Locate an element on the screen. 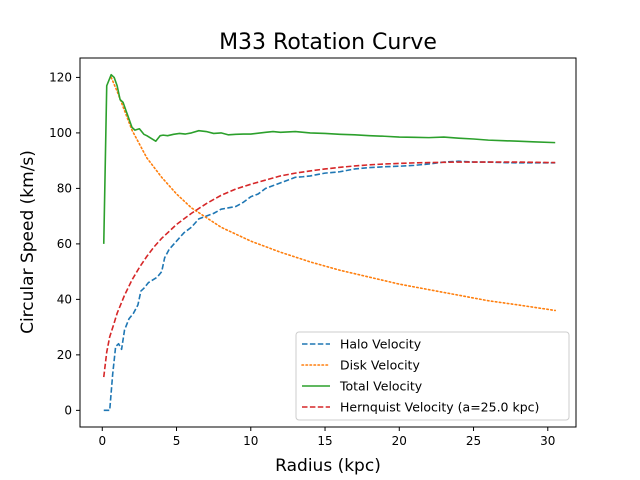  x-tick-label: 25 is located at coordinates (473, 441).